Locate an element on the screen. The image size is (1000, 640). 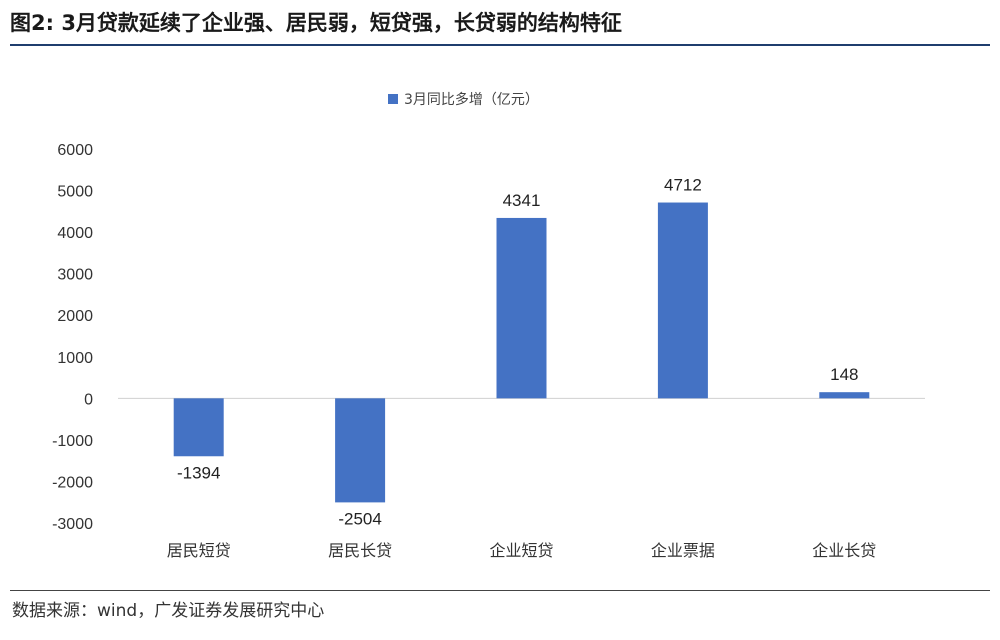
data-label: -1394 is located at coordinates (198, 472).